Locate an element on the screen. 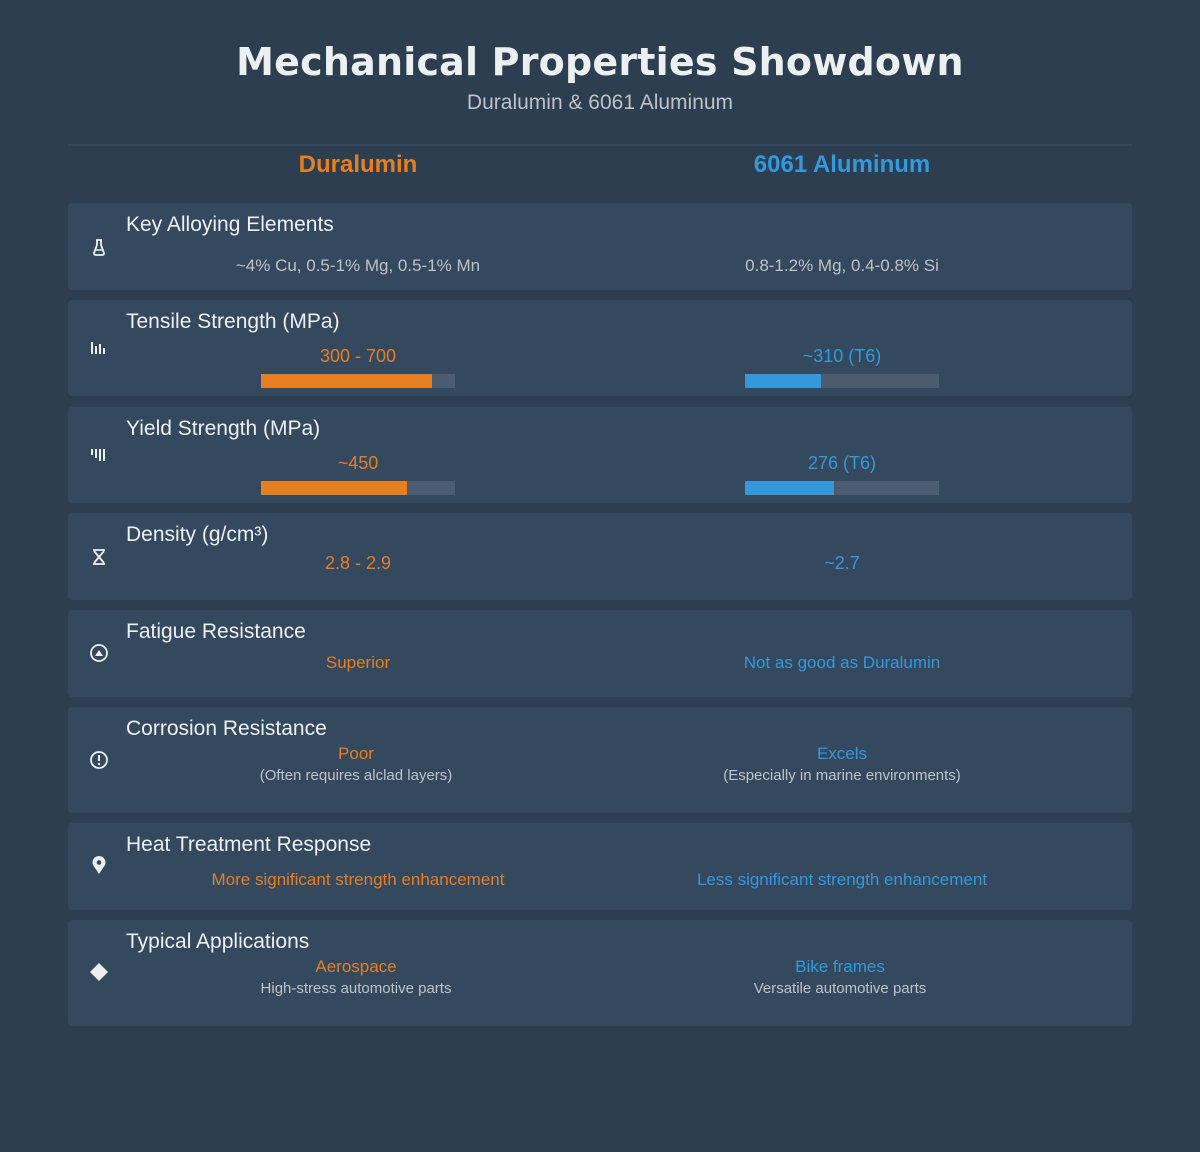  aluminum-value-cell: ~310 (T6) is located at coordinates (842, 367).